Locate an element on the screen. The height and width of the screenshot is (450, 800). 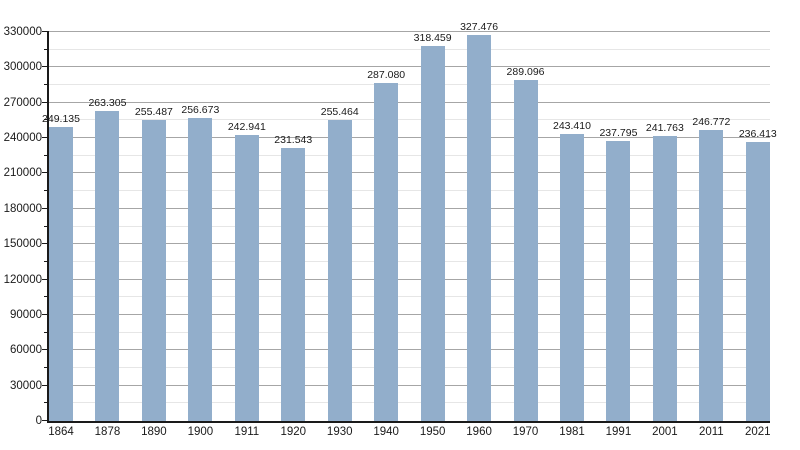
x-axis-line is located at coordinates (408, 422).